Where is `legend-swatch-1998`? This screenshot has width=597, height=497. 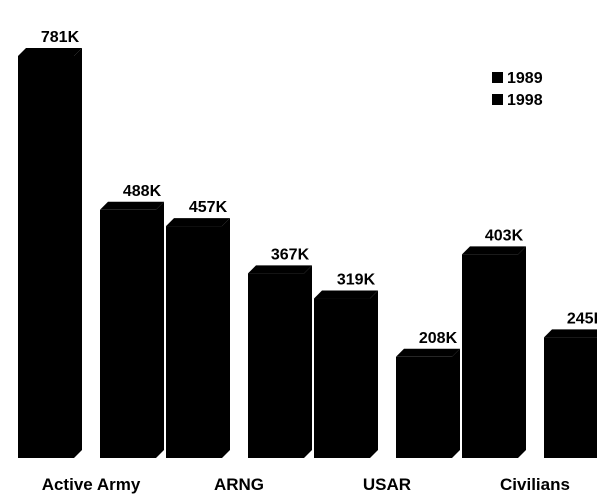
legend-swatch-1998 is located at coordinates (497, 99).